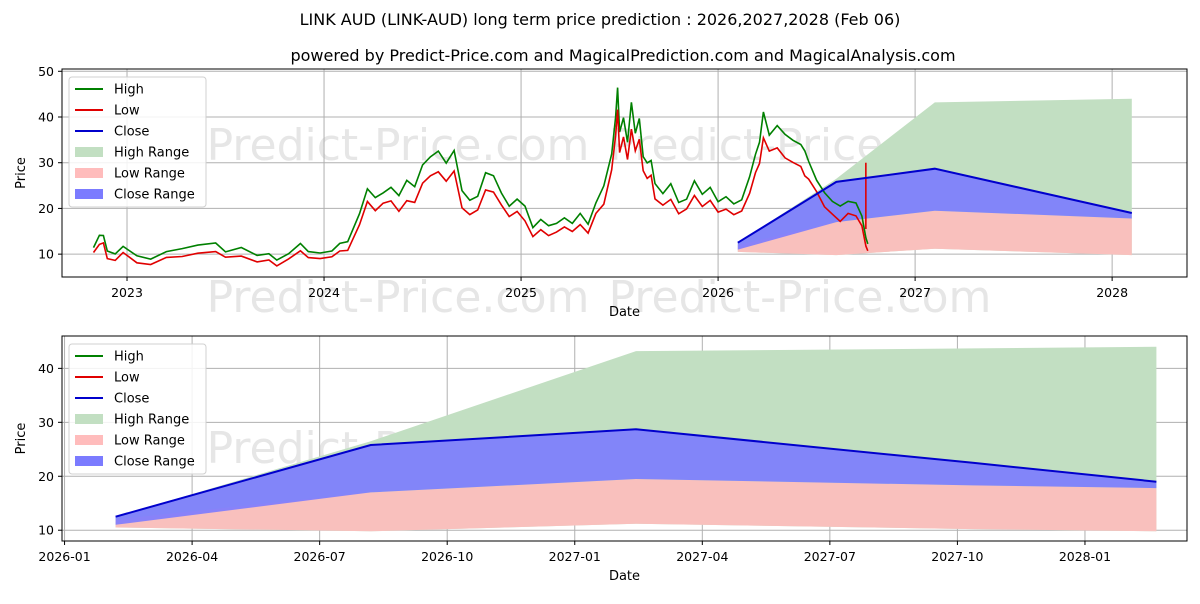  Describe the element at coordinates (46, 71) in the screenshot. I see `y-tick-label: 50` at that location.